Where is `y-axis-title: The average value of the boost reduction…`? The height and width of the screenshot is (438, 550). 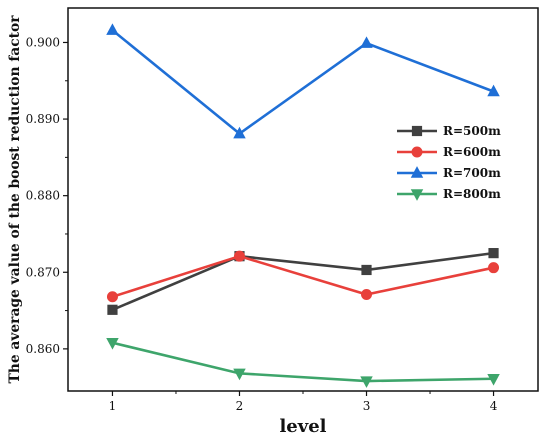
y-axis-title: The average value of the boost reduction… is located at coordinates (15, 199).